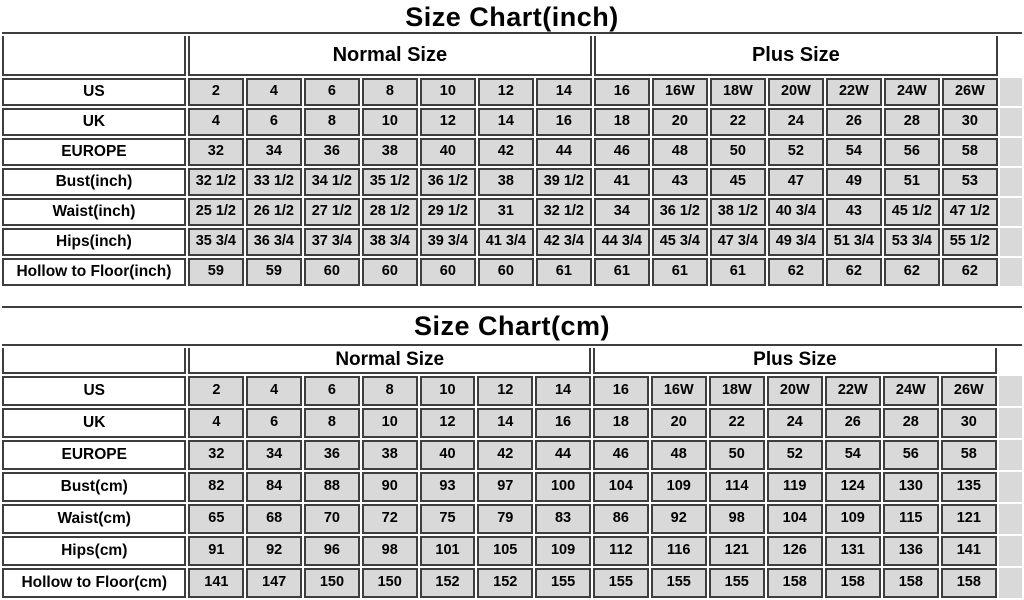  What do you see at coordinates (969, 242) in the screenshot?
I see `size-value-cell: 55 1/2` at bounding box center [969, 242].